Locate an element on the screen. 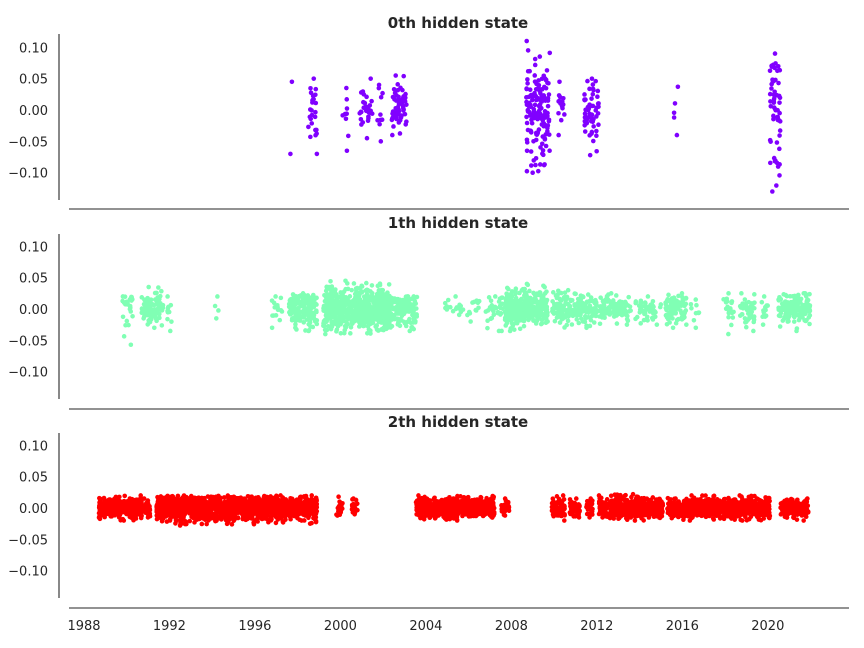  x-tick-label: 2012 is located at coordinates (596, 626).